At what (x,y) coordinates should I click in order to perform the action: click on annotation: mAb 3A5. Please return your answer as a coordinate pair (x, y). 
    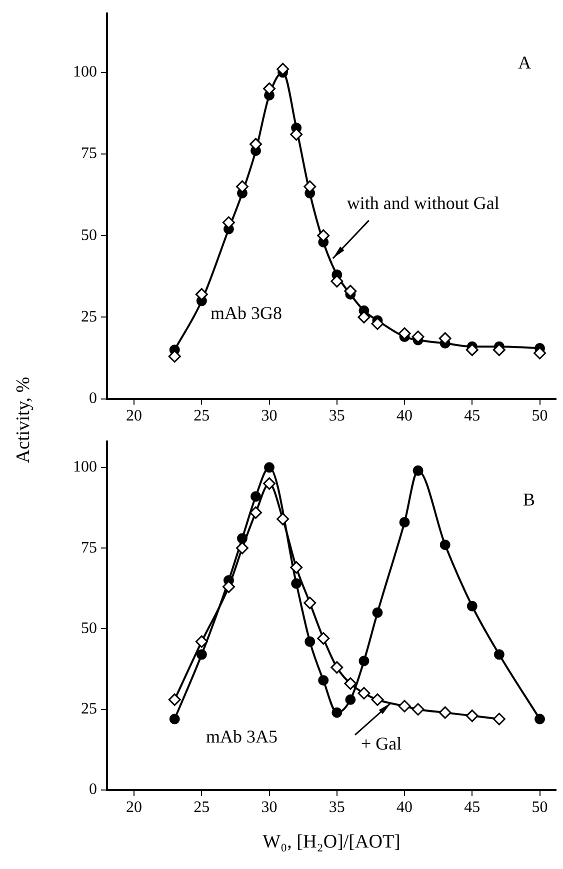
    Looking at the image, I should click on (242, 736).